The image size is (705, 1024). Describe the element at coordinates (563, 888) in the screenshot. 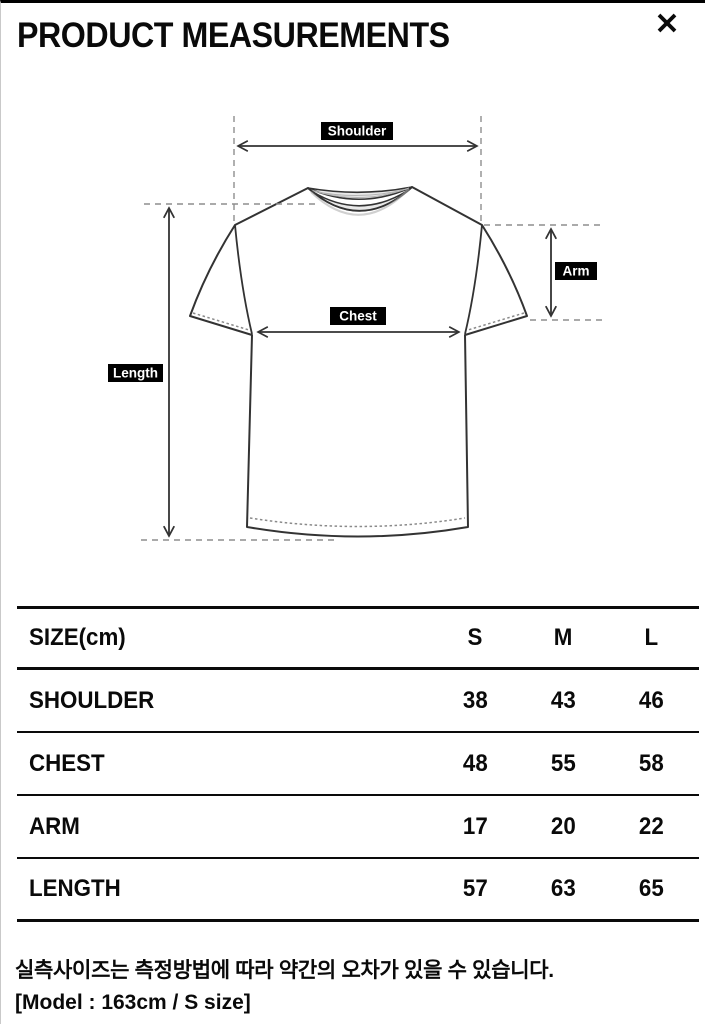

I see `value-cell: 63` at that location.